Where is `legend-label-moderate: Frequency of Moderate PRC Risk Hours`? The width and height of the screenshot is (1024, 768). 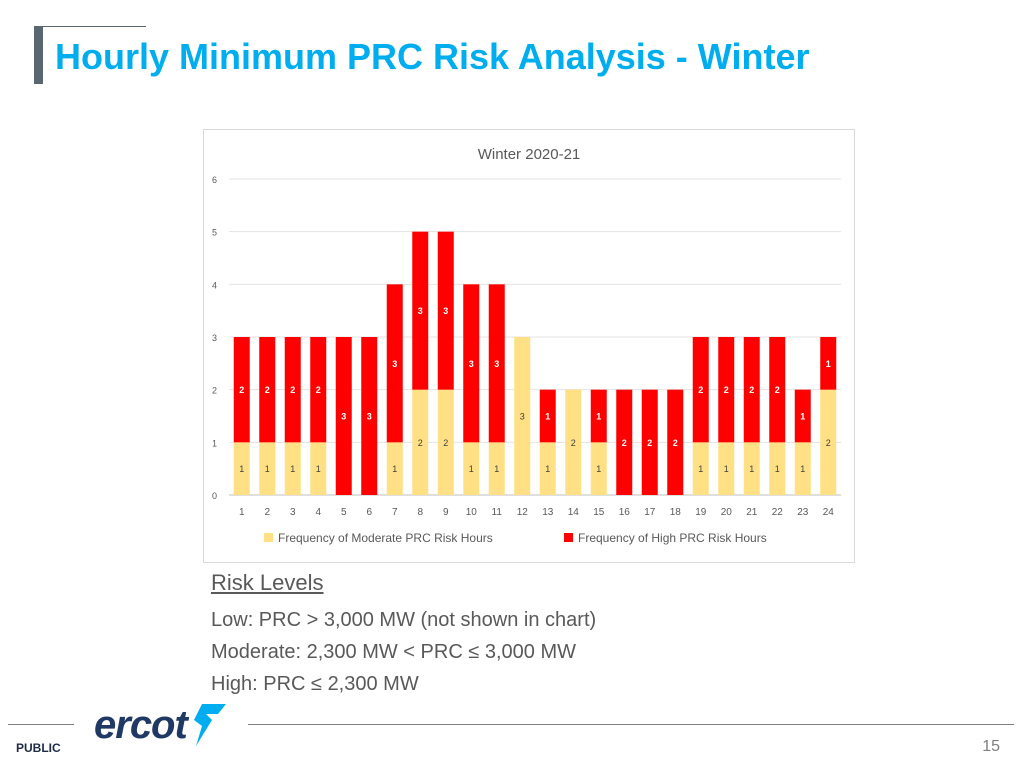 legend-label-moderate: Frequency of Moderate PRC Risk Hours is located at coordinates (385, 538).